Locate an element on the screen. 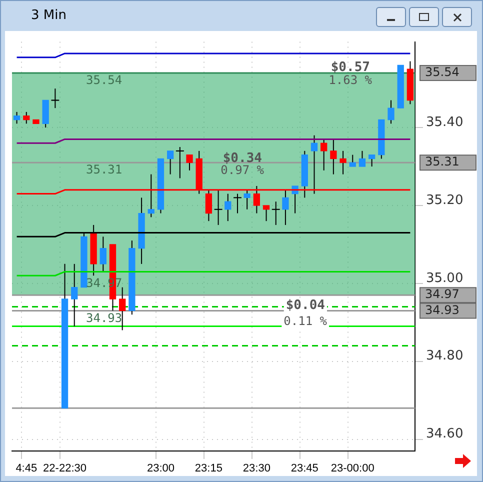  x-tick-label: 23-00:00 is located at coordinates (352, 468).